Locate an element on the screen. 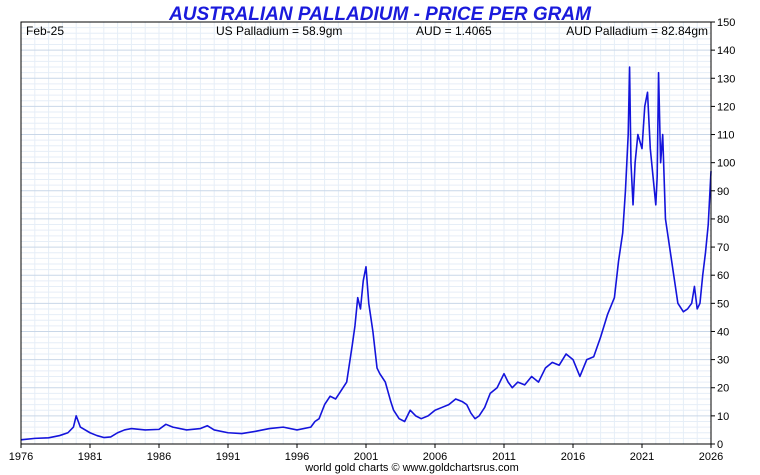 The width and height of the screenshot is (760, 475). x-tick-label: 1976 is located at coordinates (21, 457).